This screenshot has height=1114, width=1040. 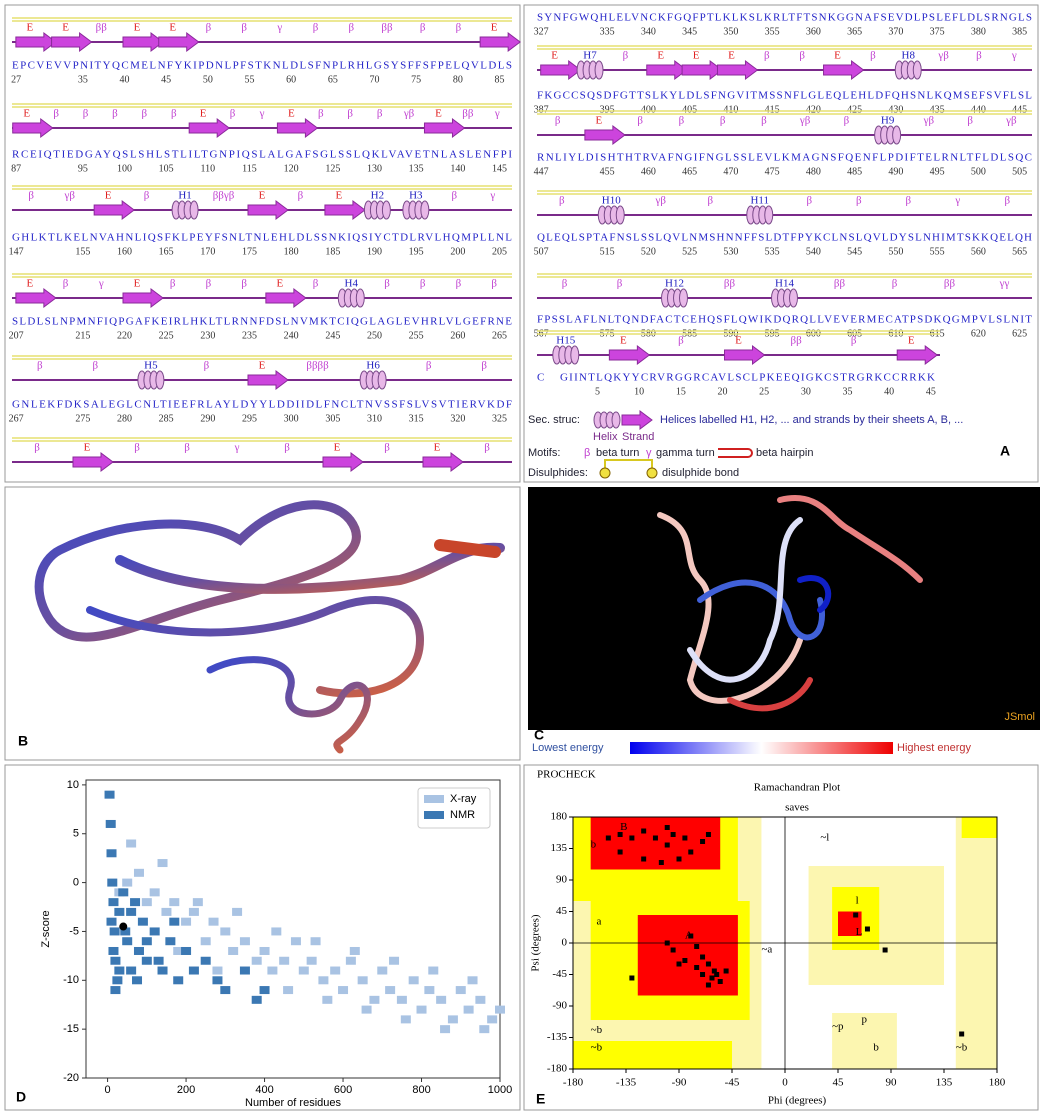 I want to click on legend-high: Highest energy, so click(x=934, y=748).